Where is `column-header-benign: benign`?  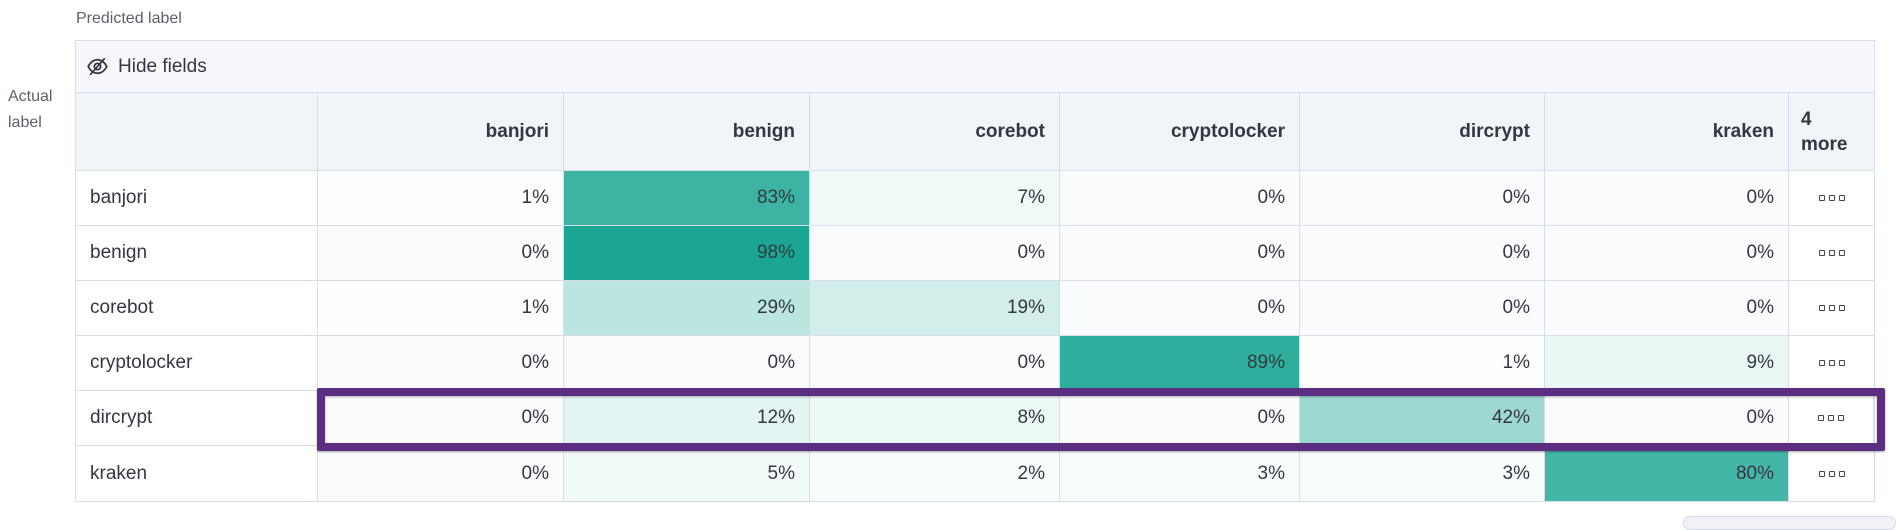
column-header-benign: benign is located at coordinates (687, 131).